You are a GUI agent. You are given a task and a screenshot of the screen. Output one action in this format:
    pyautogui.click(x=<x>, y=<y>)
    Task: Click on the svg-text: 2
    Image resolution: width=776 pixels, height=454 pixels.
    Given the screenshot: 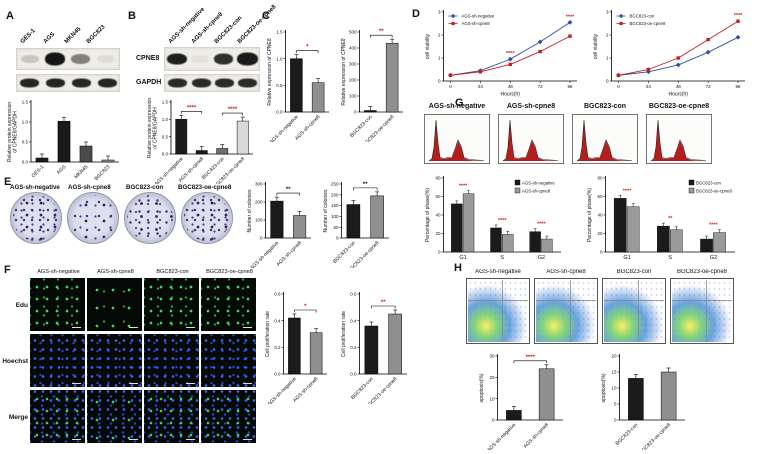 What is the action you would take?
    pyautogui.click(x=607, y=35)
    